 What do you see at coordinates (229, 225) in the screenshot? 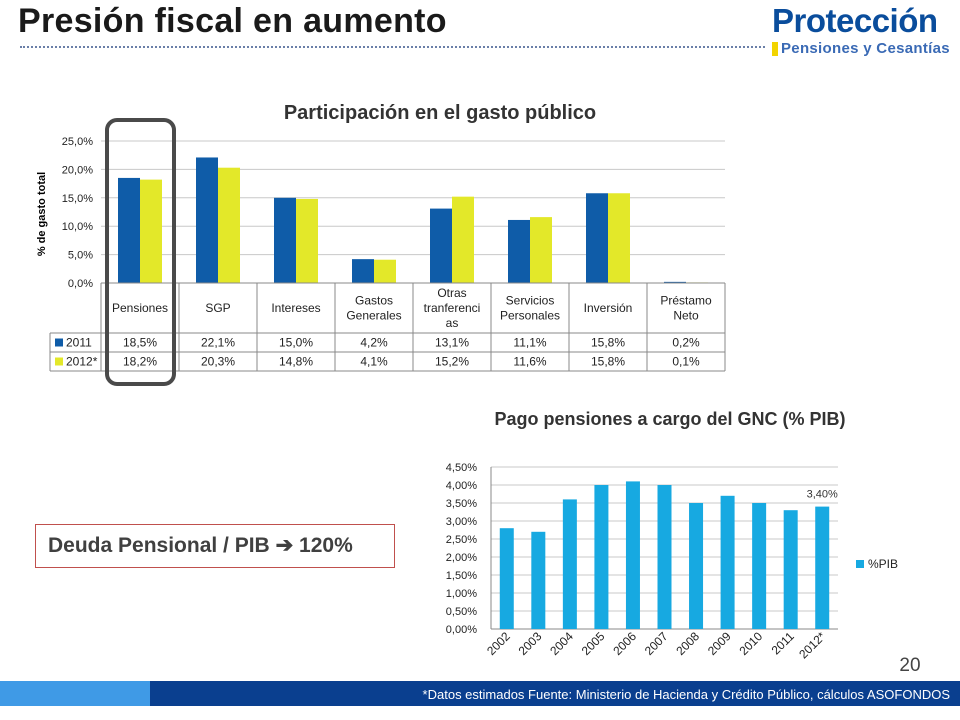
I see `chart1-bar-2012*-1` at bounding box center [229, 225].